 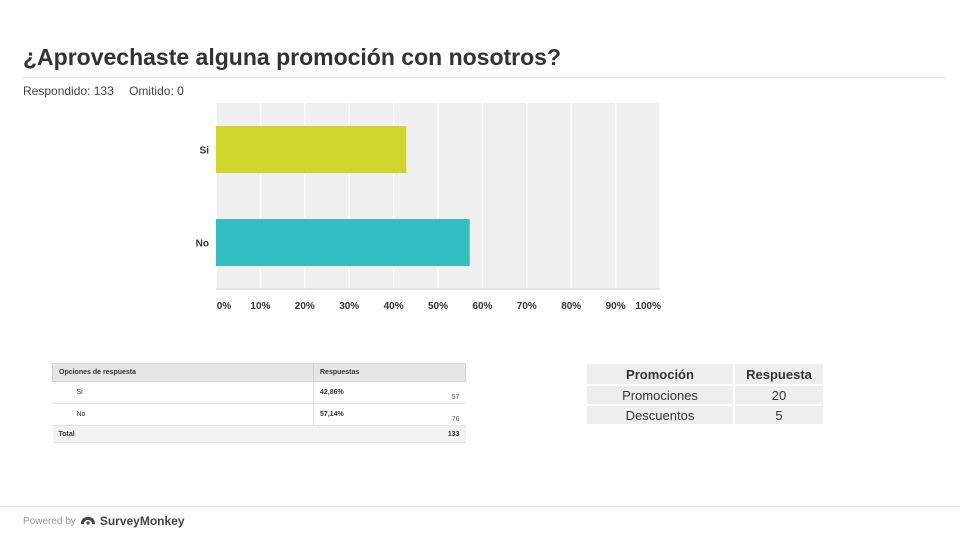 I want to click on x-tick-label: 20%, so click(x=305, y=306).